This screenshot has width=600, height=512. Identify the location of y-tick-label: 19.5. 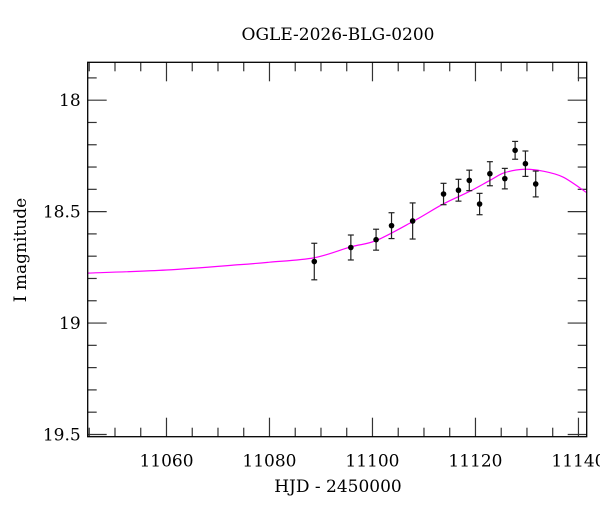
(62, 435).